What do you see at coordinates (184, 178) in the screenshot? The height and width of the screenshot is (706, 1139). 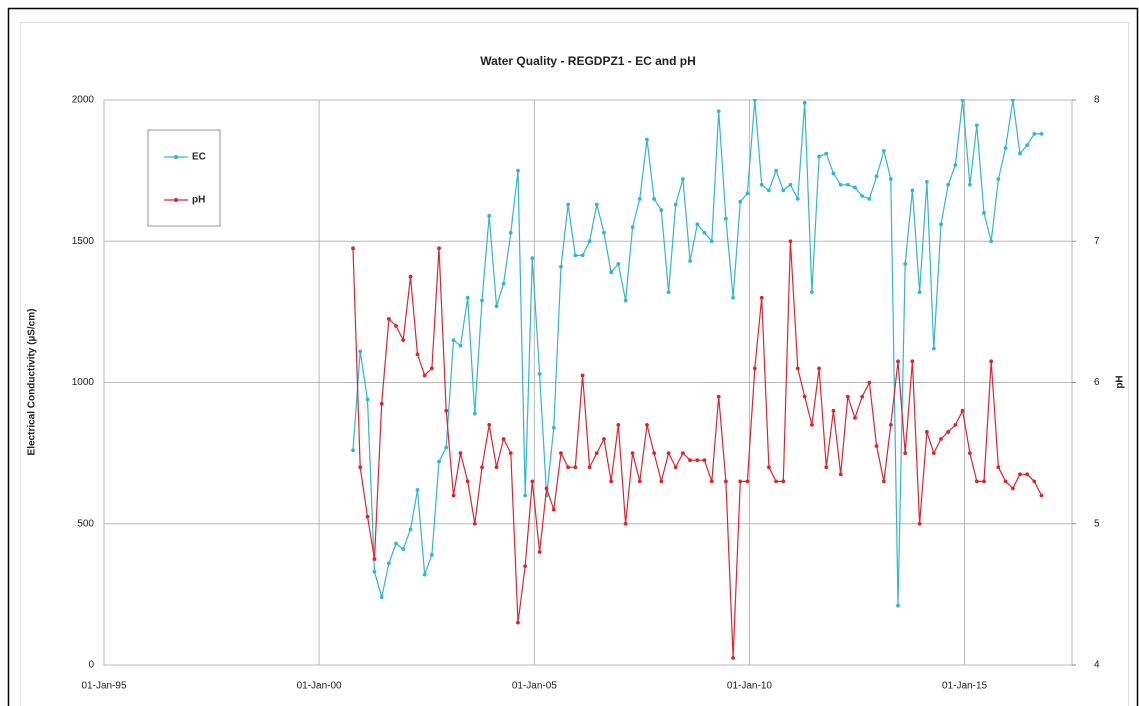 I see `legend: EC pH` at bounding box center [184, 178].